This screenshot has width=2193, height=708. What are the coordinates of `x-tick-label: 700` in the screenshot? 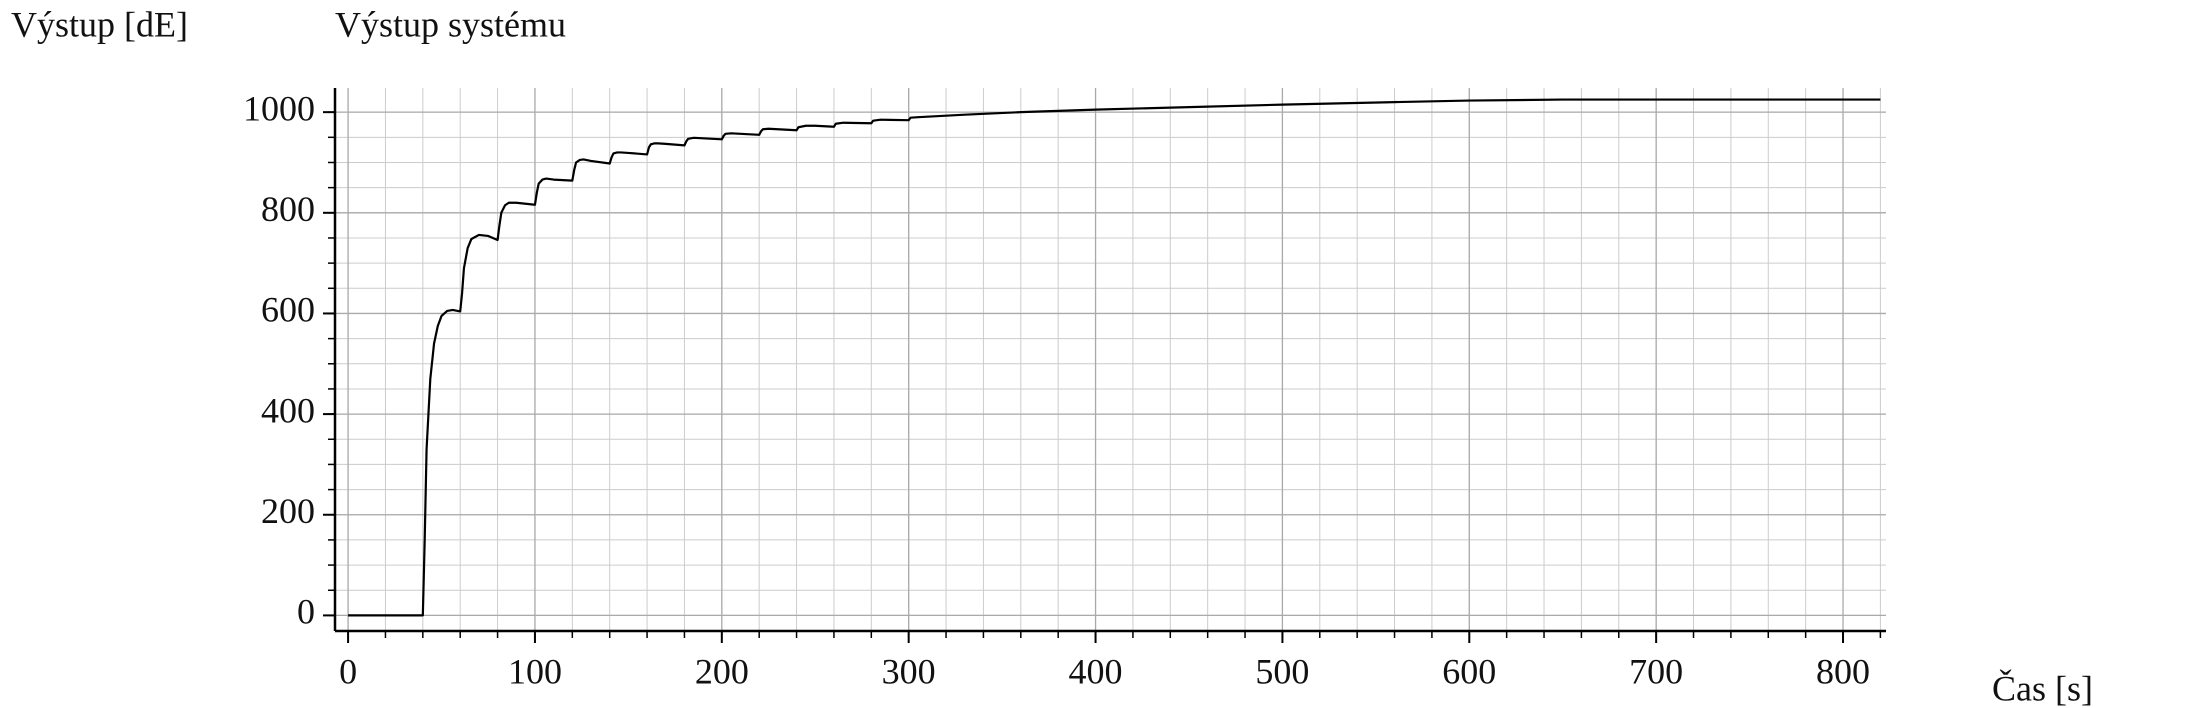 It's located at (1656, 671).